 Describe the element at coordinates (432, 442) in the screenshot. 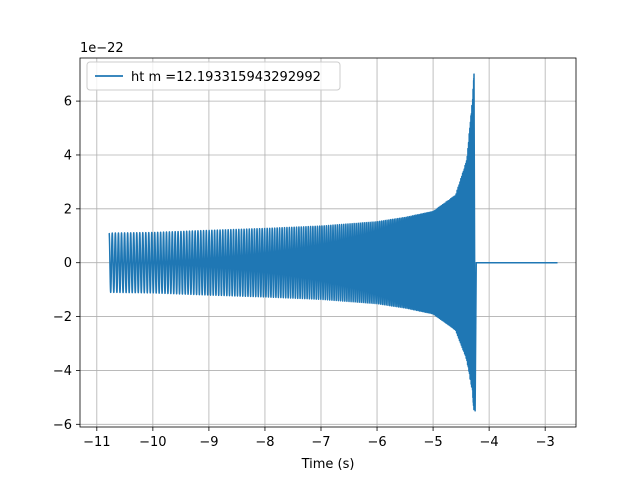

I see `x-tick-label: −5` at that location.